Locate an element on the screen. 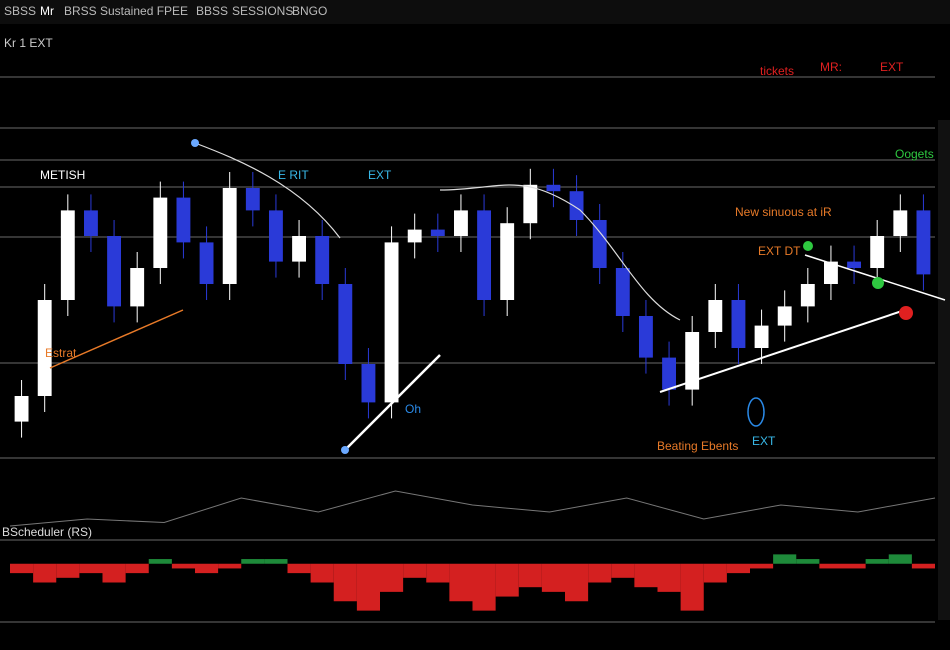 Image resolution: width=950 pixels, height=650 pixels. top-bar is located at coordinates (475, 12).